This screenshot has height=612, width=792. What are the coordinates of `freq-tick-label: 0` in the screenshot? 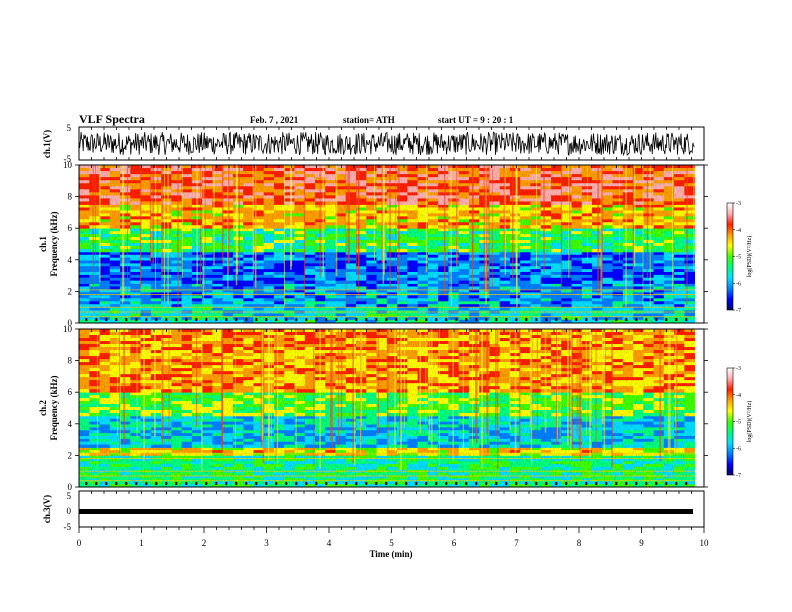 It's located at (70, 323).